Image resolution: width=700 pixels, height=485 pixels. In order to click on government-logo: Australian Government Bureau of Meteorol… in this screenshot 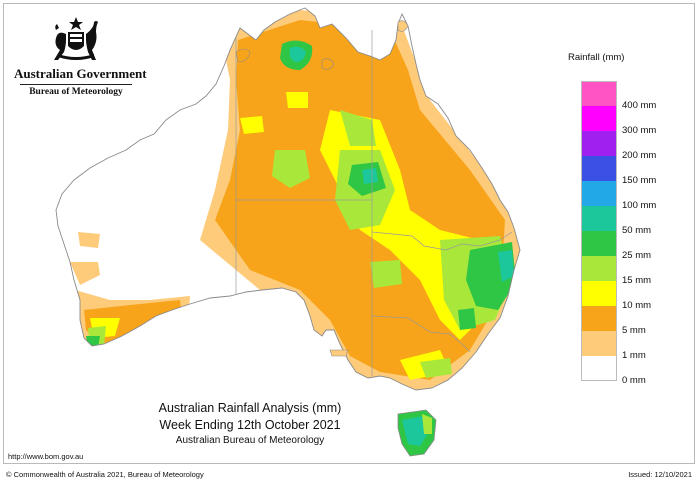, I will do `click(80, 58)`.